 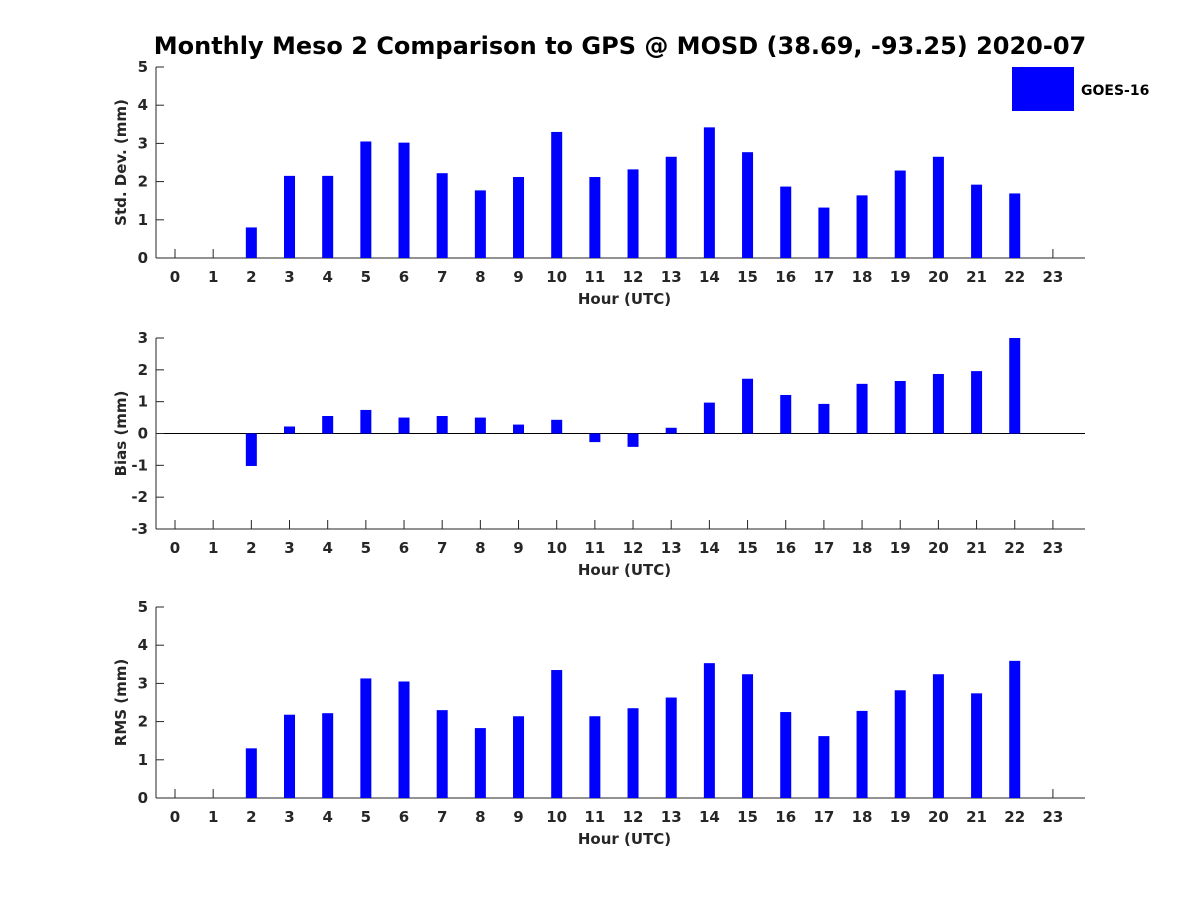 I want to click on x-tick-label: 20, so click(x=938, y=548).